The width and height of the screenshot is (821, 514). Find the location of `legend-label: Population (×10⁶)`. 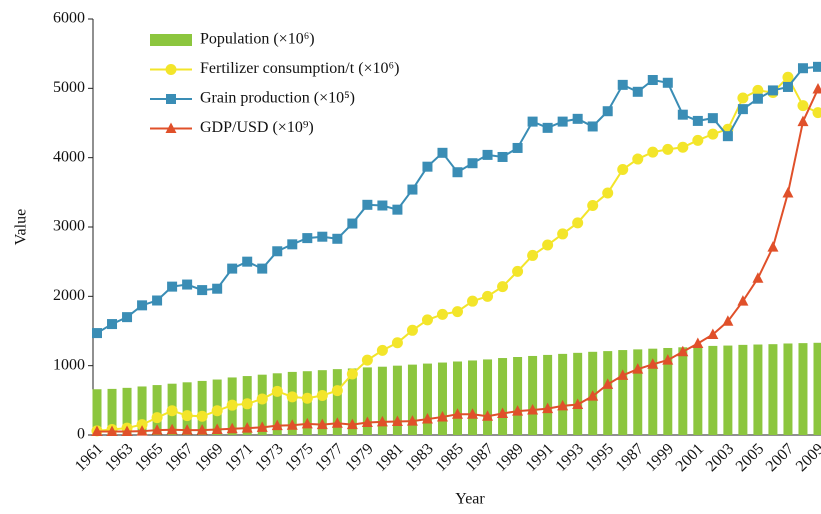

legend-label: Population (×10⁶) is located at coordinates (257, 39).